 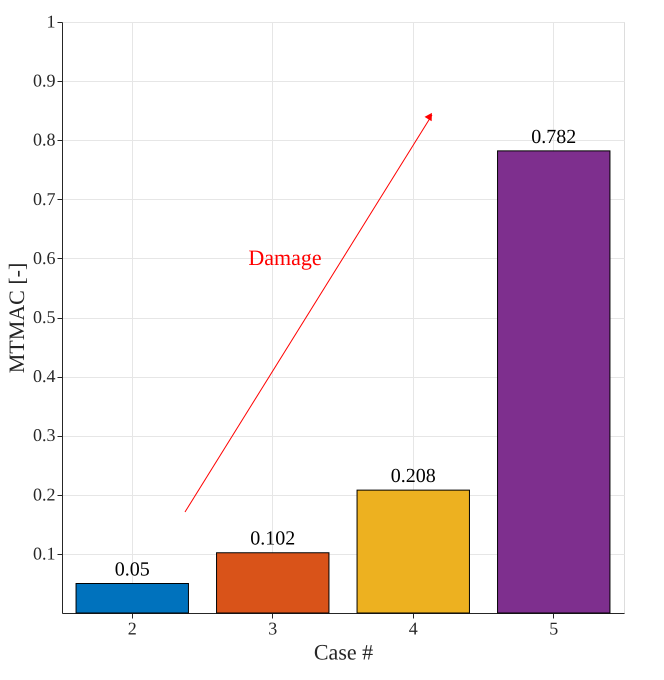 I want to click on y-tick-label: 0.7, so click(x=44, y=198).